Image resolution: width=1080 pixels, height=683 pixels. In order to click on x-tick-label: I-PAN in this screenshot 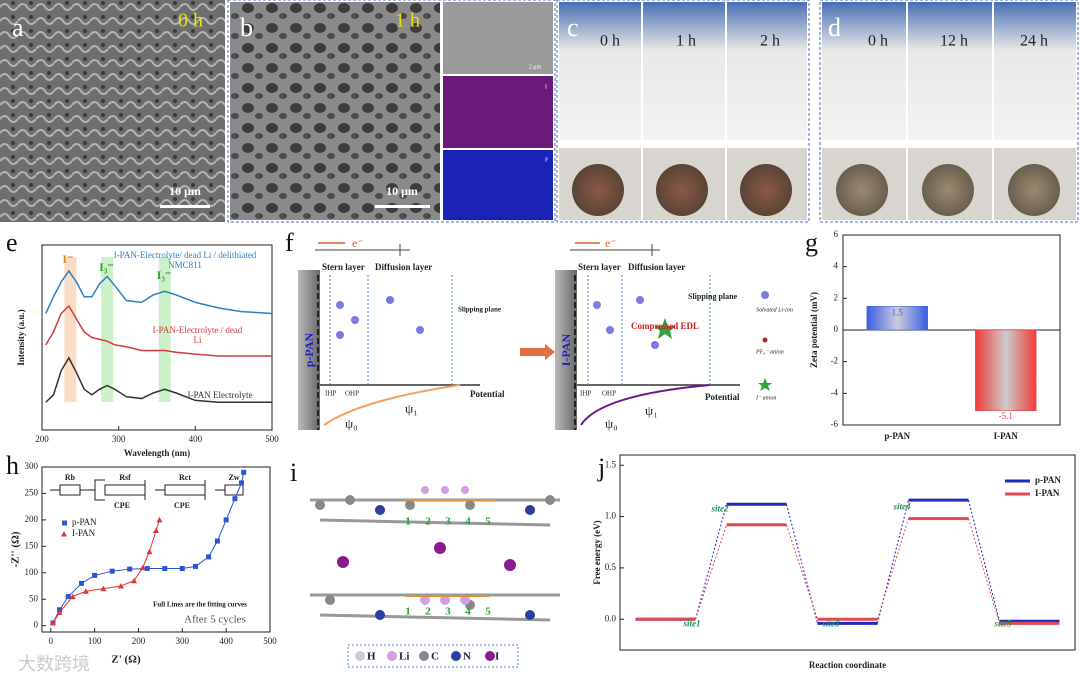, I will do `click(1006, 436)`.